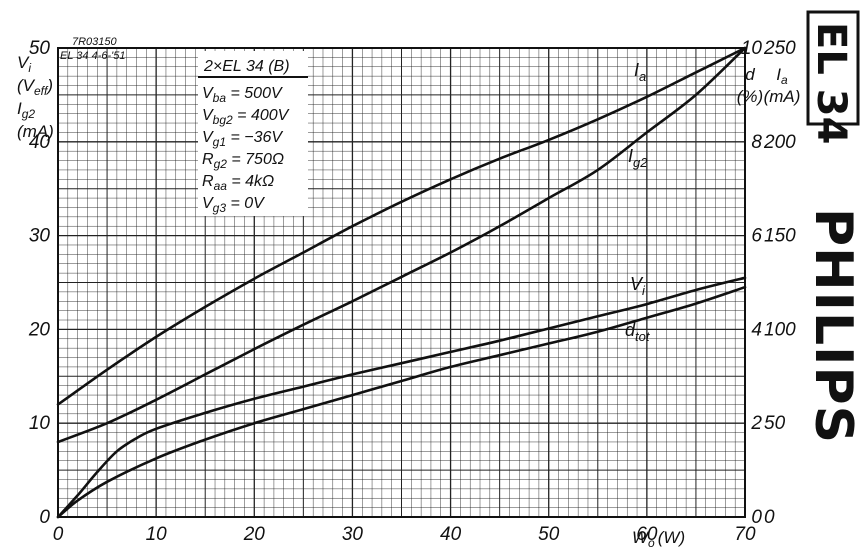 This screenshot has width=866, height=553. Describe the element at coordinates (233, 205) in the screenshot. I see `condition-line: Vg3 = 0V` at that location.